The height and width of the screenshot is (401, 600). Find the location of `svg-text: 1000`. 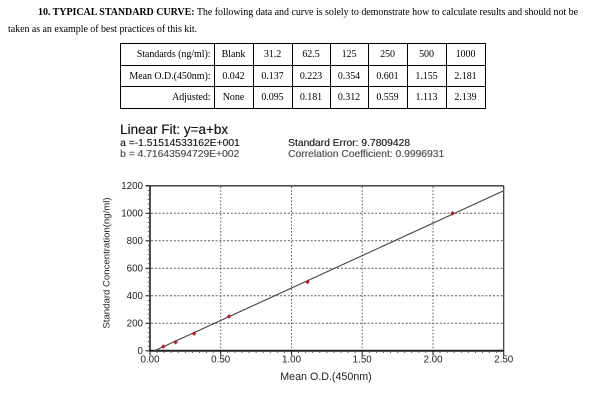

svg-text: 1000 is located at coordinates (132, 214).